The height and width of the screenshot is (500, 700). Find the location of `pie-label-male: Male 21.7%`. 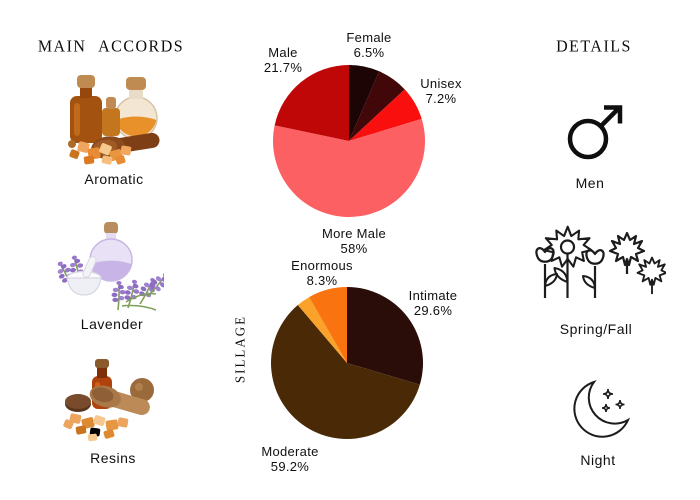

pie-label-male: Male 21.7% is located at coordinates (283, 60).